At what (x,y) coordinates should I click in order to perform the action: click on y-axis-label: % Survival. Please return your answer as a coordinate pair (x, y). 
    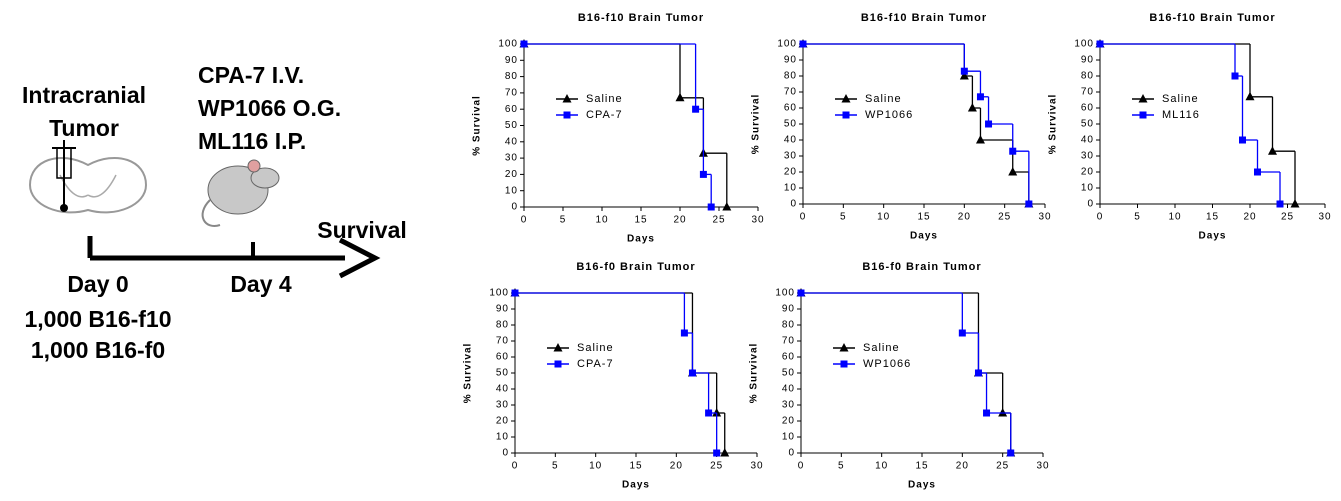
    Looking at the image, I should click on (477, 125).